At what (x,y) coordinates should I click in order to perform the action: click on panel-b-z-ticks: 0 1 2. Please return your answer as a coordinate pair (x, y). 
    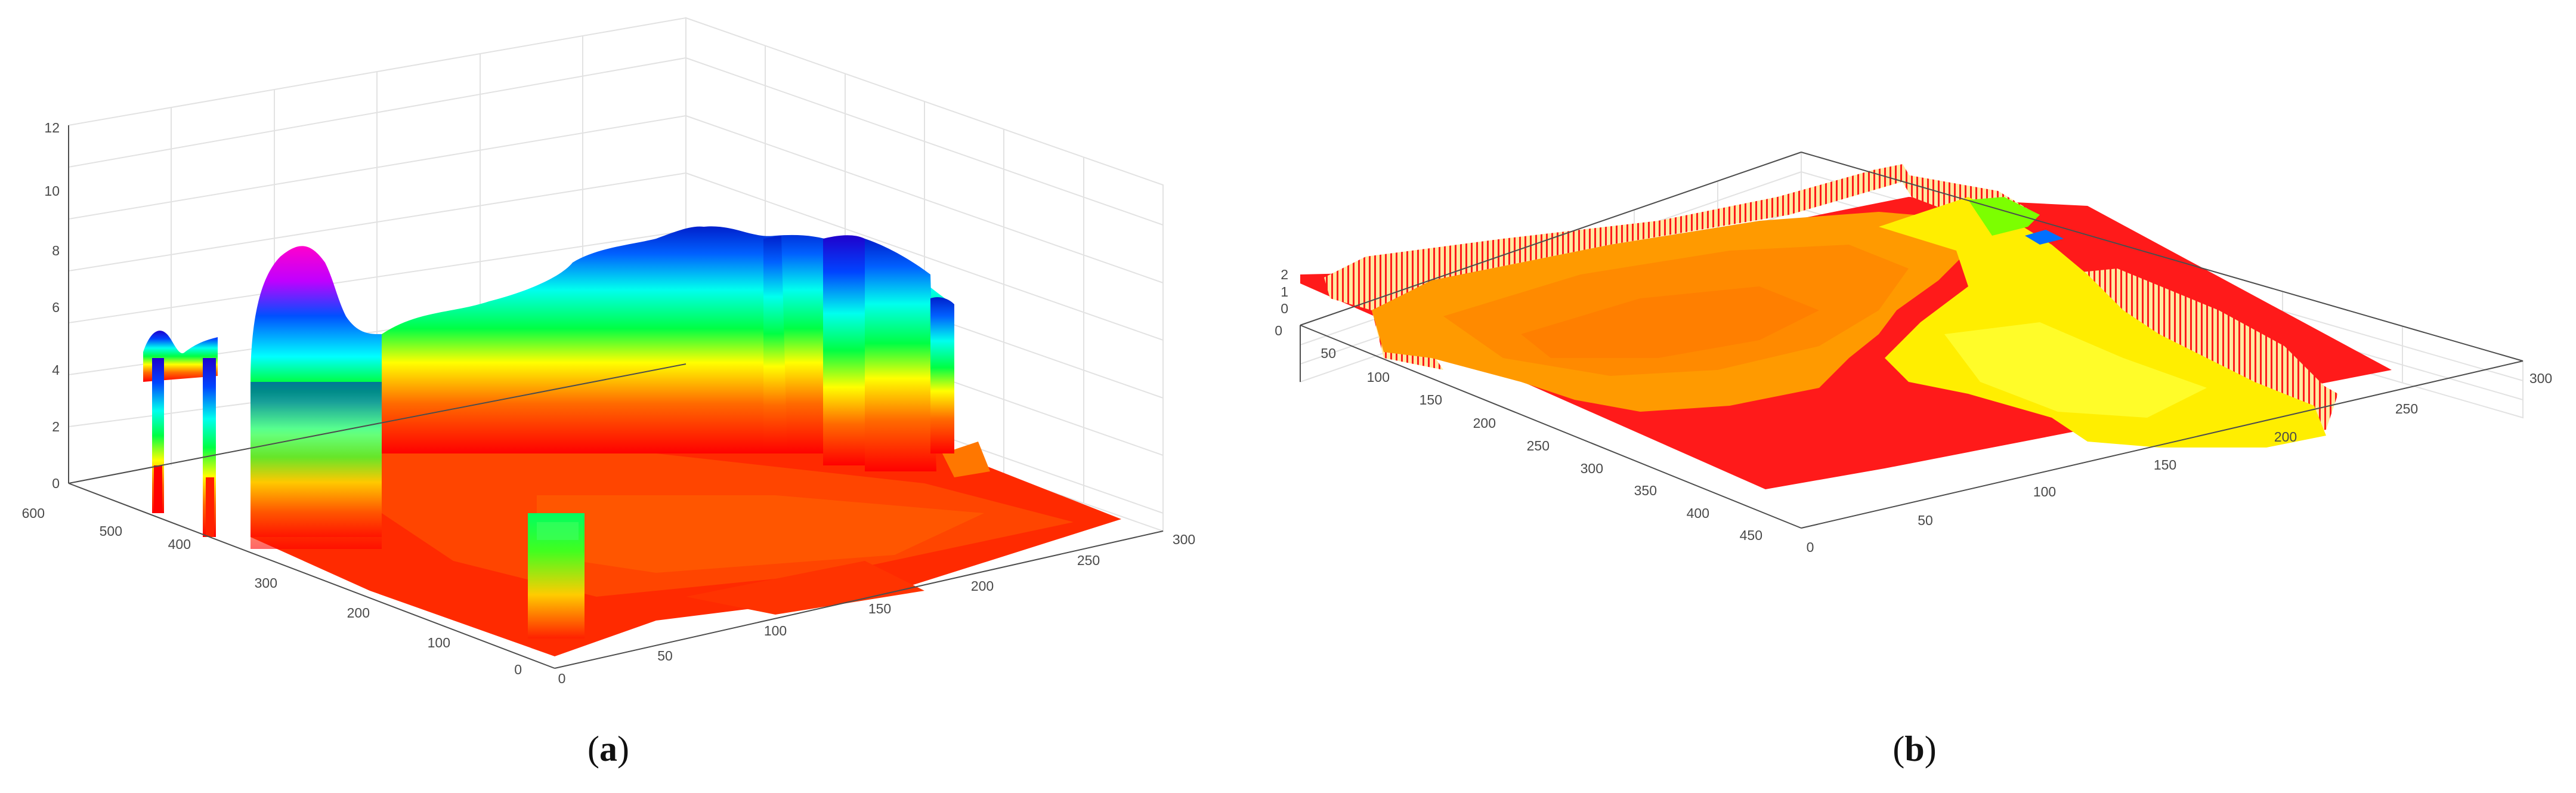
    Looking at the image, I should click on (1284, 291).